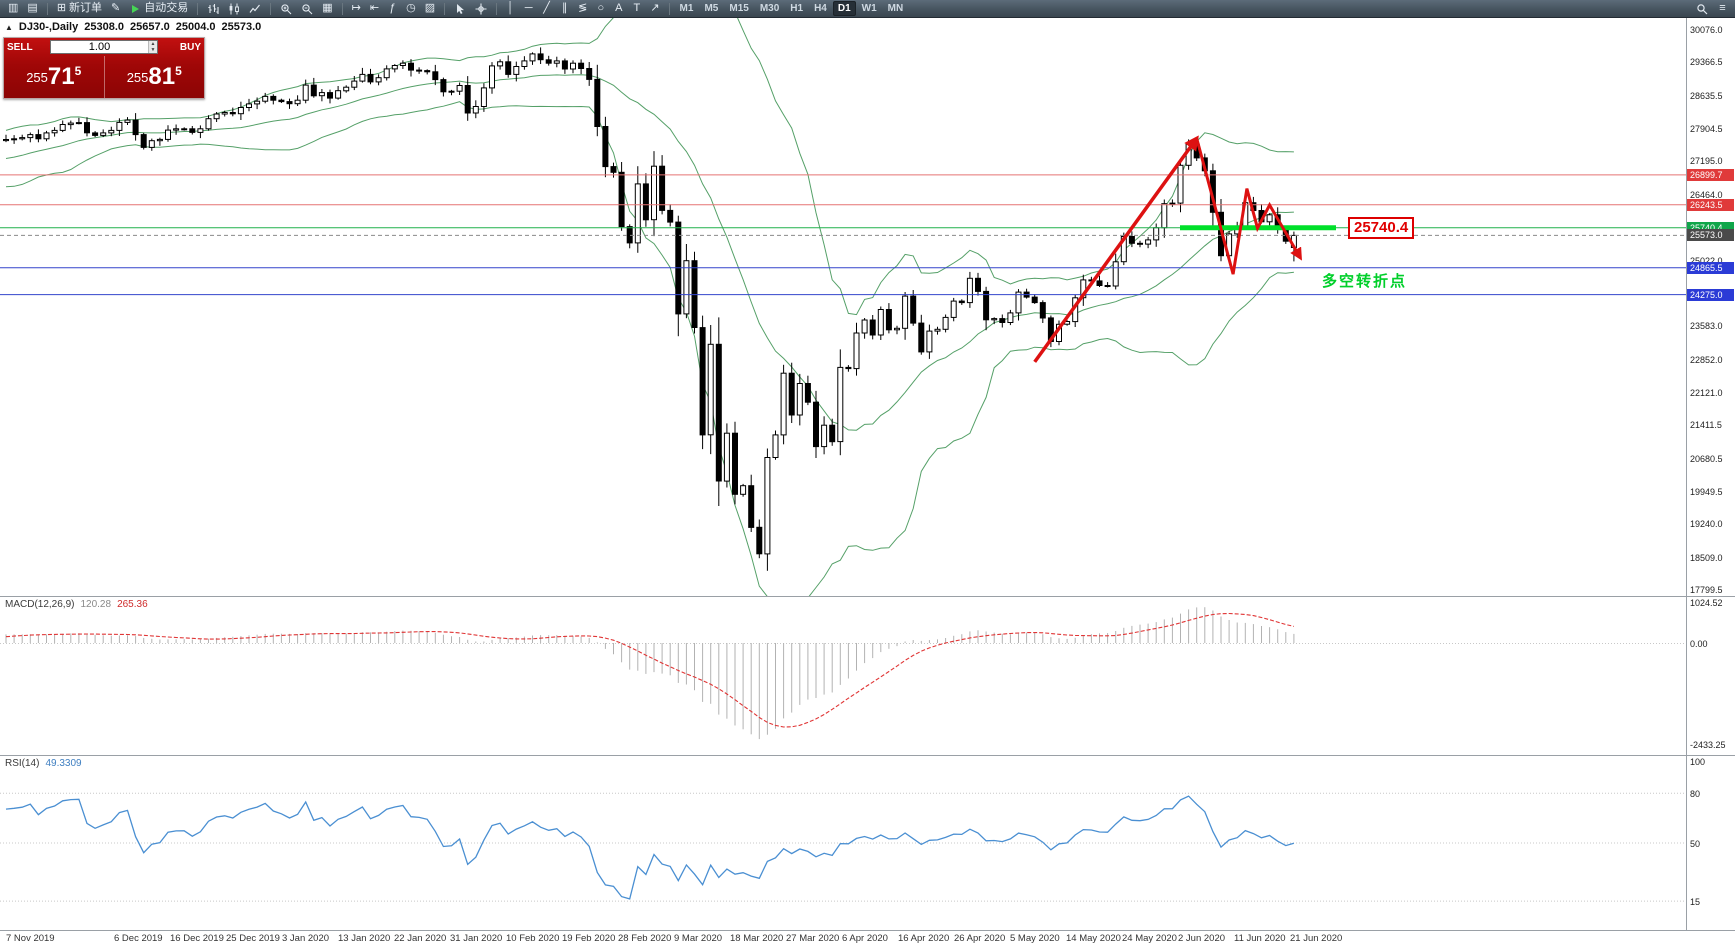 The height and width of the screenshot is (944, 1735). Describe the element at coordinates (564, 8) in the screenshot. I see `tb-equidistant-channel: ∥` at that location.